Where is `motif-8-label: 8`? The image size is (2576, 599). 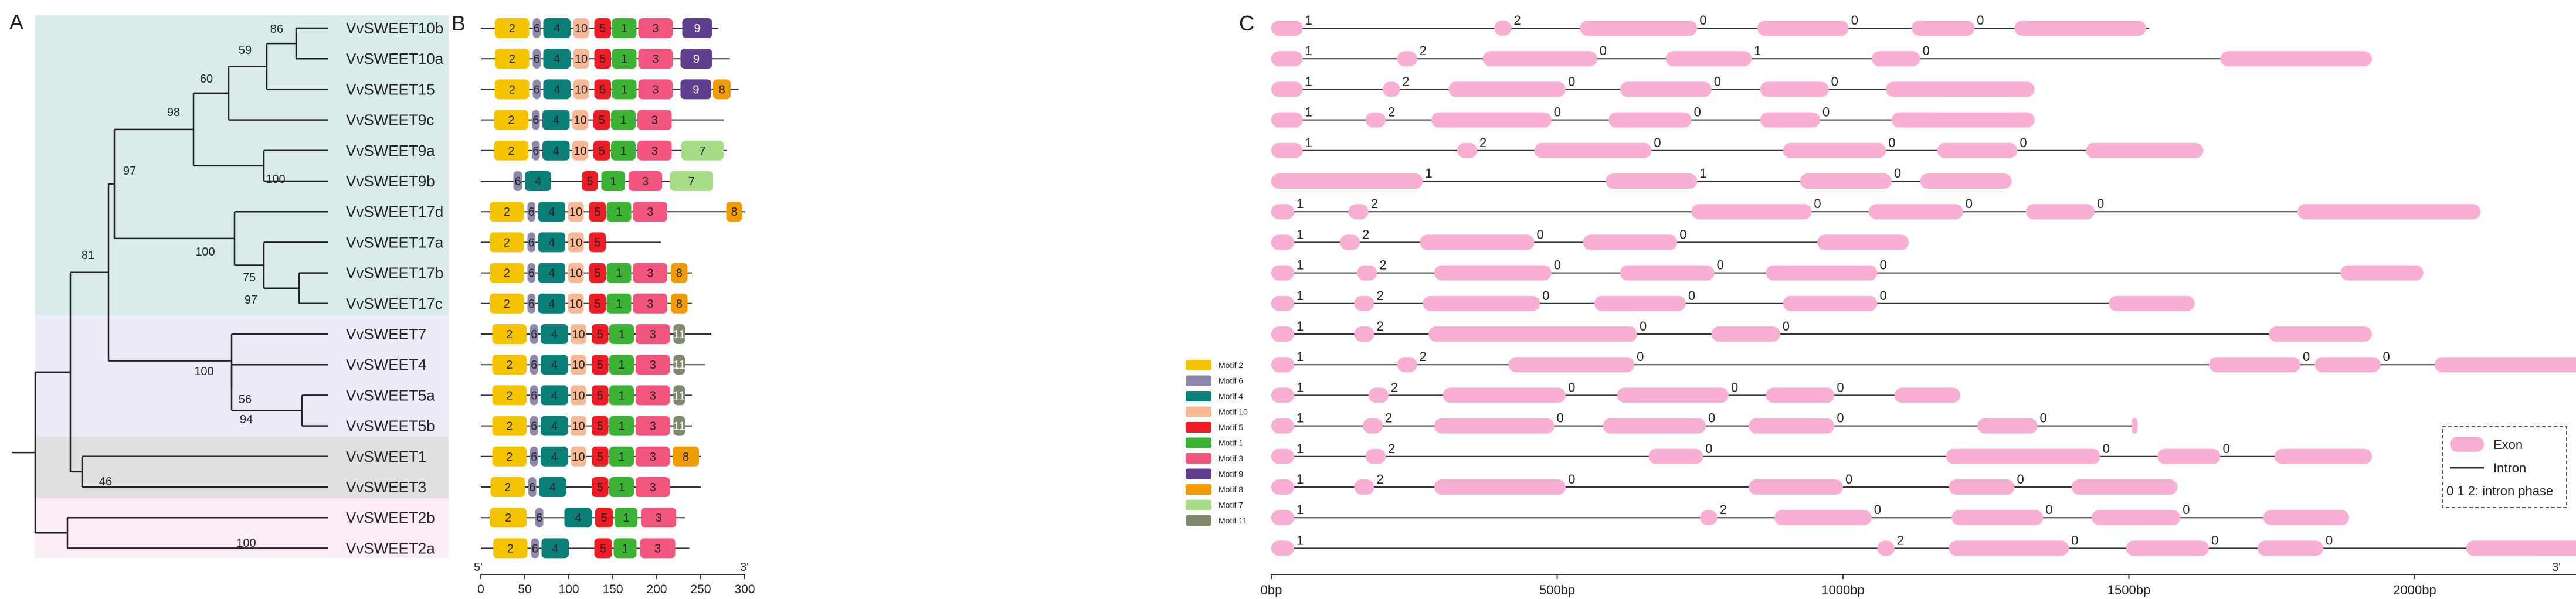 motif-8-label: 8 is located at coordinates (679, 305).